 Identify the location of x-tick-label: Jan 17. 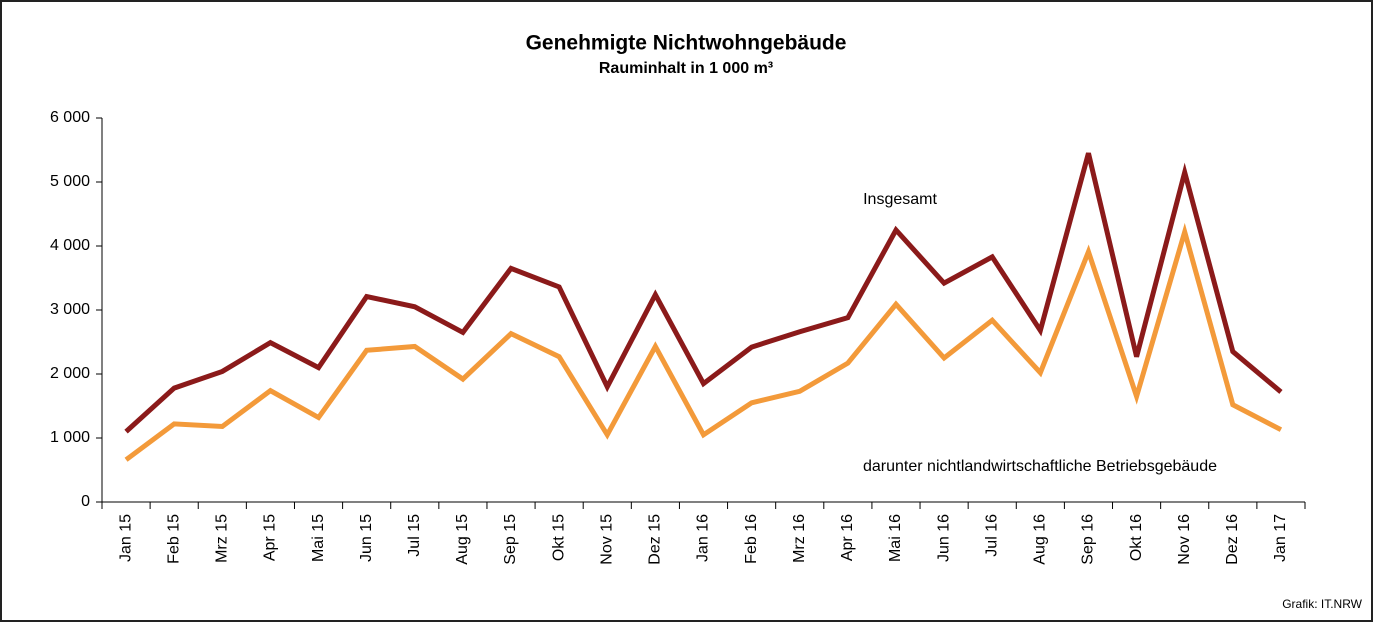
(1280, 538).